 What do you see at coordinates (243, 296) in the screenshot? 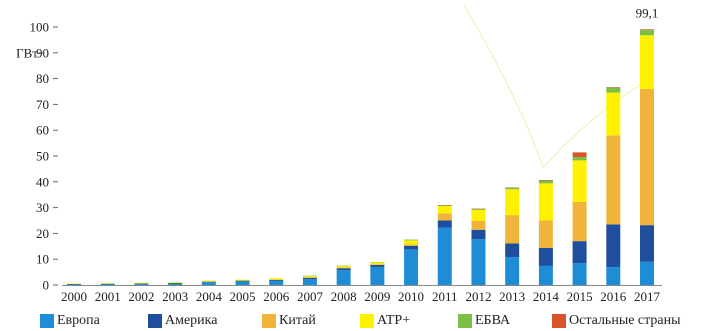
I see `x-tick-label: 2005` at bounding box center [243, 296].